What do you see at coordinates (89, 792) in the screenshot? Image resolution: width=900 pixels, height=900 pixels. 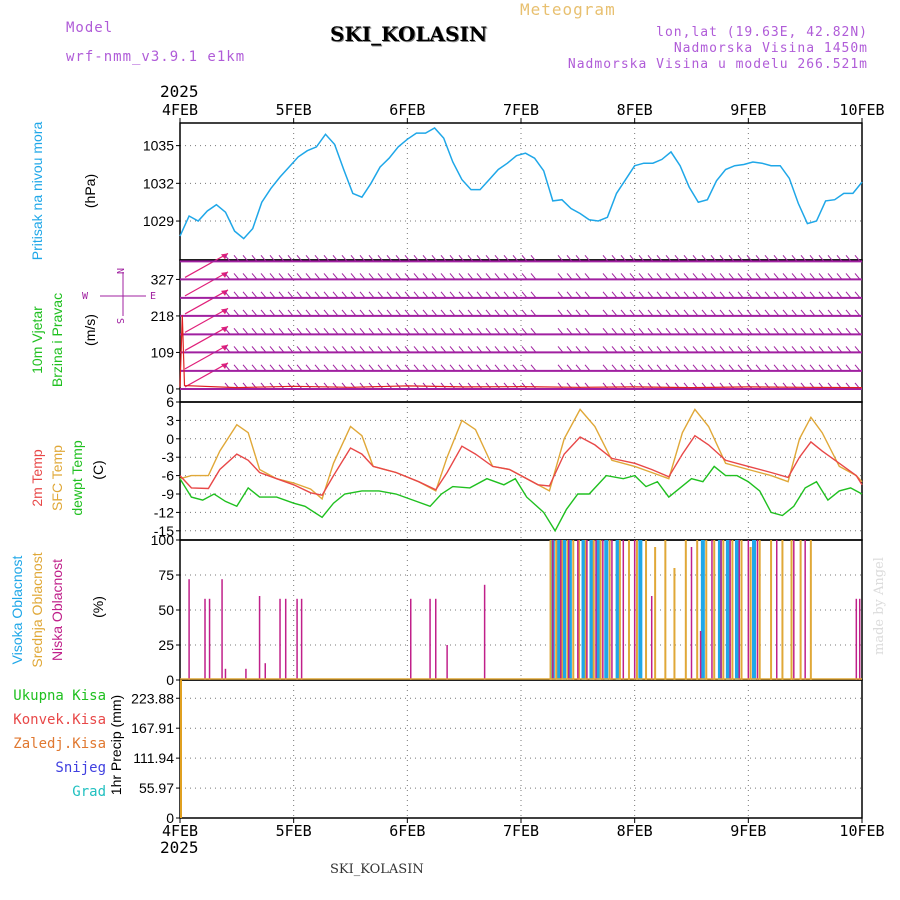 I see `precip-legend-5: Grad` at bounding box center [89, 792].